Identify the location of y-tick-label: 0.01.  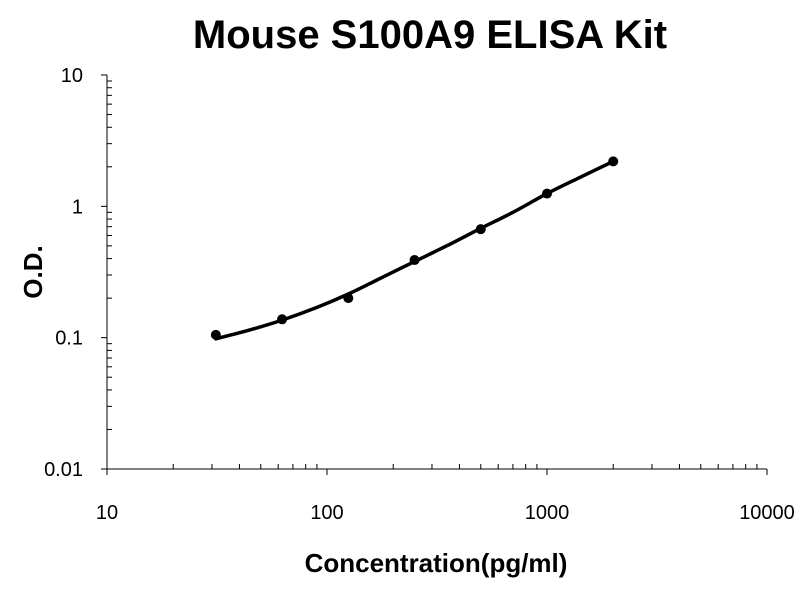
(63, 470).